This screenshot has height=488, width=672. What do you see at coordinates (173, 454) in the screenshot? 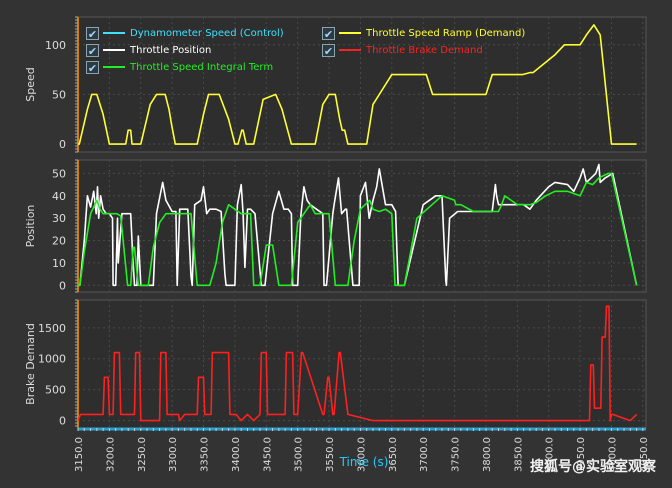
I see `x-tick-label: 3300.0` at bounding box center [173, 454].